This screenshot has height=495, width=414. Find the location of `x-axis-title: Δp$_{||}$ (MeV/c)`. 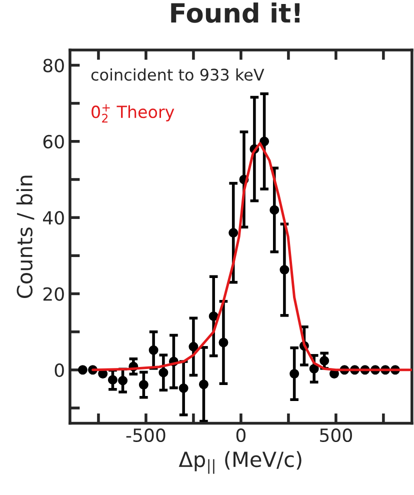

x-axis-title: Δp$_{||}$ (MeV/c) is located at coordinates (240, 462).